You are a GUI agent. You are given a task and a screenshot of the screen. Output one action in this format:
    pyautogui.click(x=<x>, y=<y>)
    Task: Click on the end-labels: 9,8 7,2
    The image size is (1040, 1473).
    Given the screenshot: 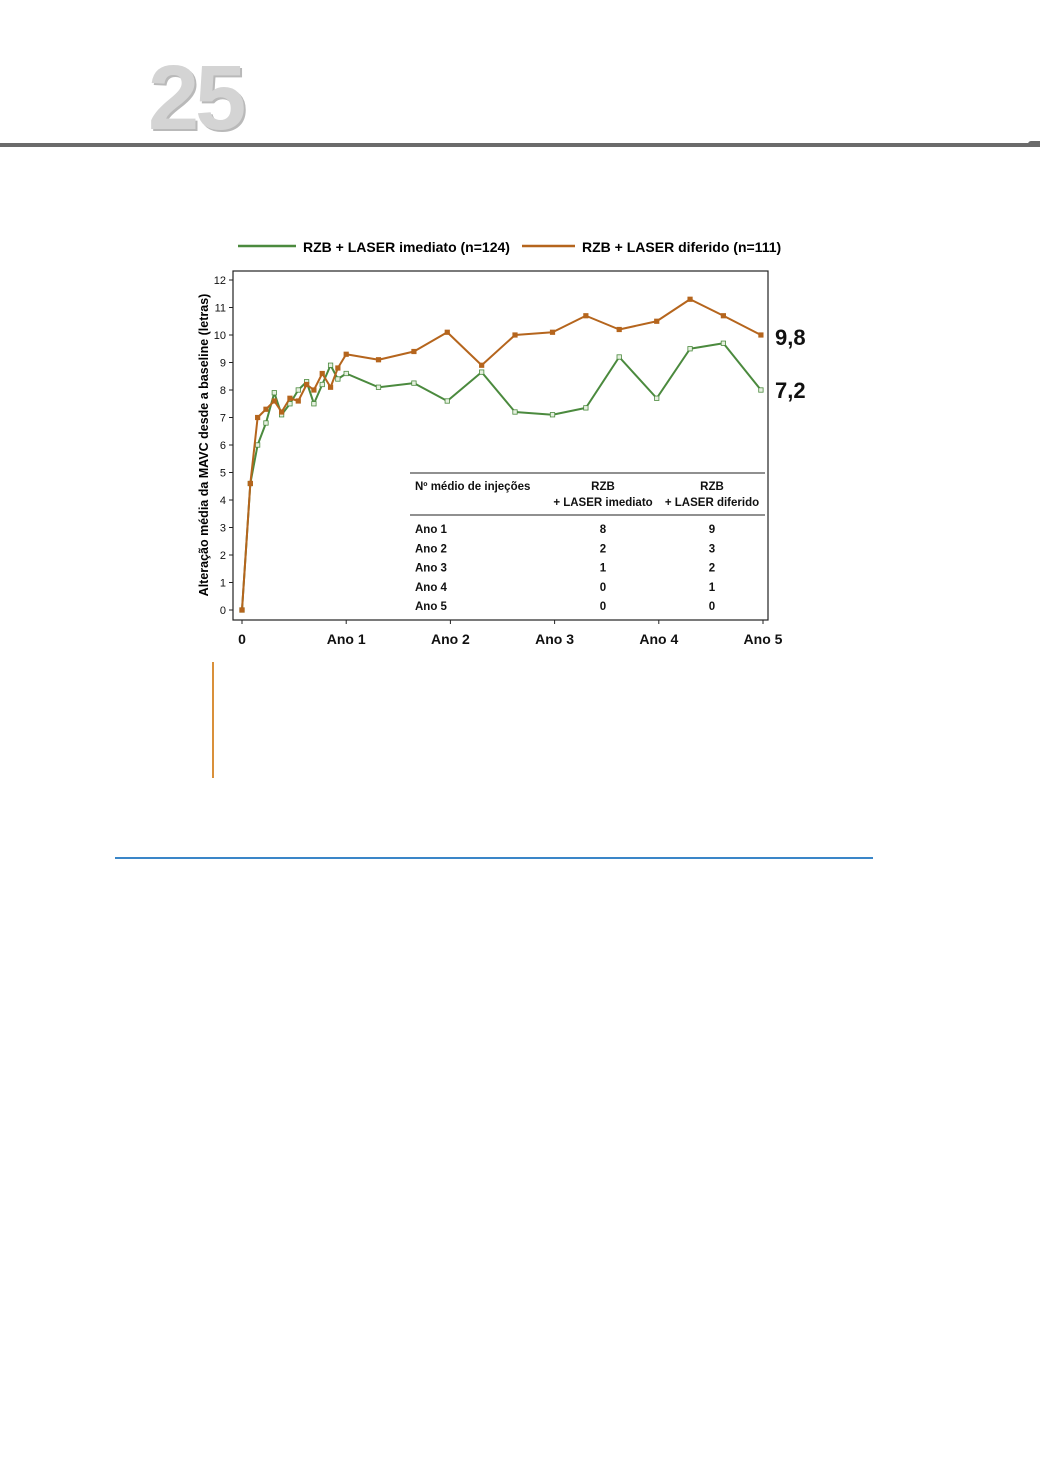 What is the action you would take?
    pyautogui.click(x=790, y=364)
    